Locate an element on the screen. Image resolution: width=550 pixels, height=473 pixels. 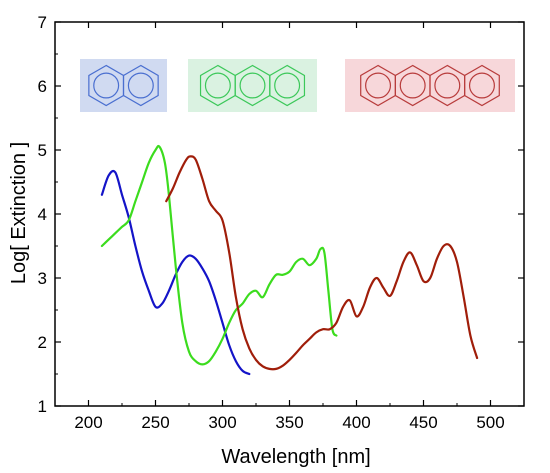
y-tick-label: 3 is located at coordinates (42, 278).